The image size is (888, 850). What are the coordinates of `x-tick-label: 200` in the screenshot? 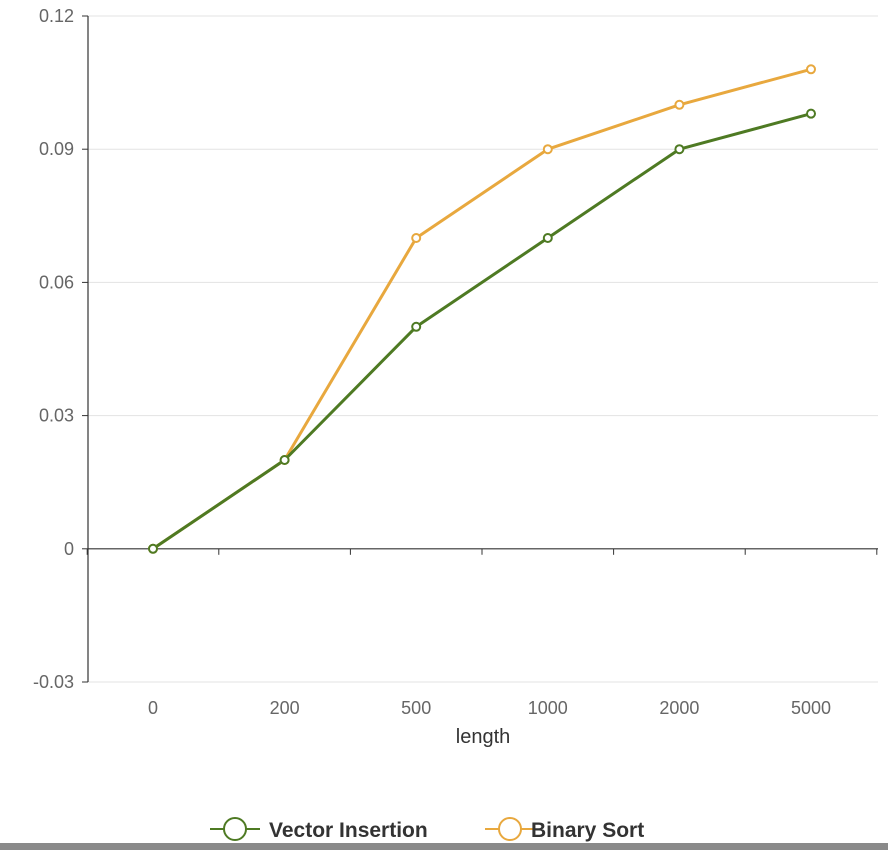 It's located at (285, 708).